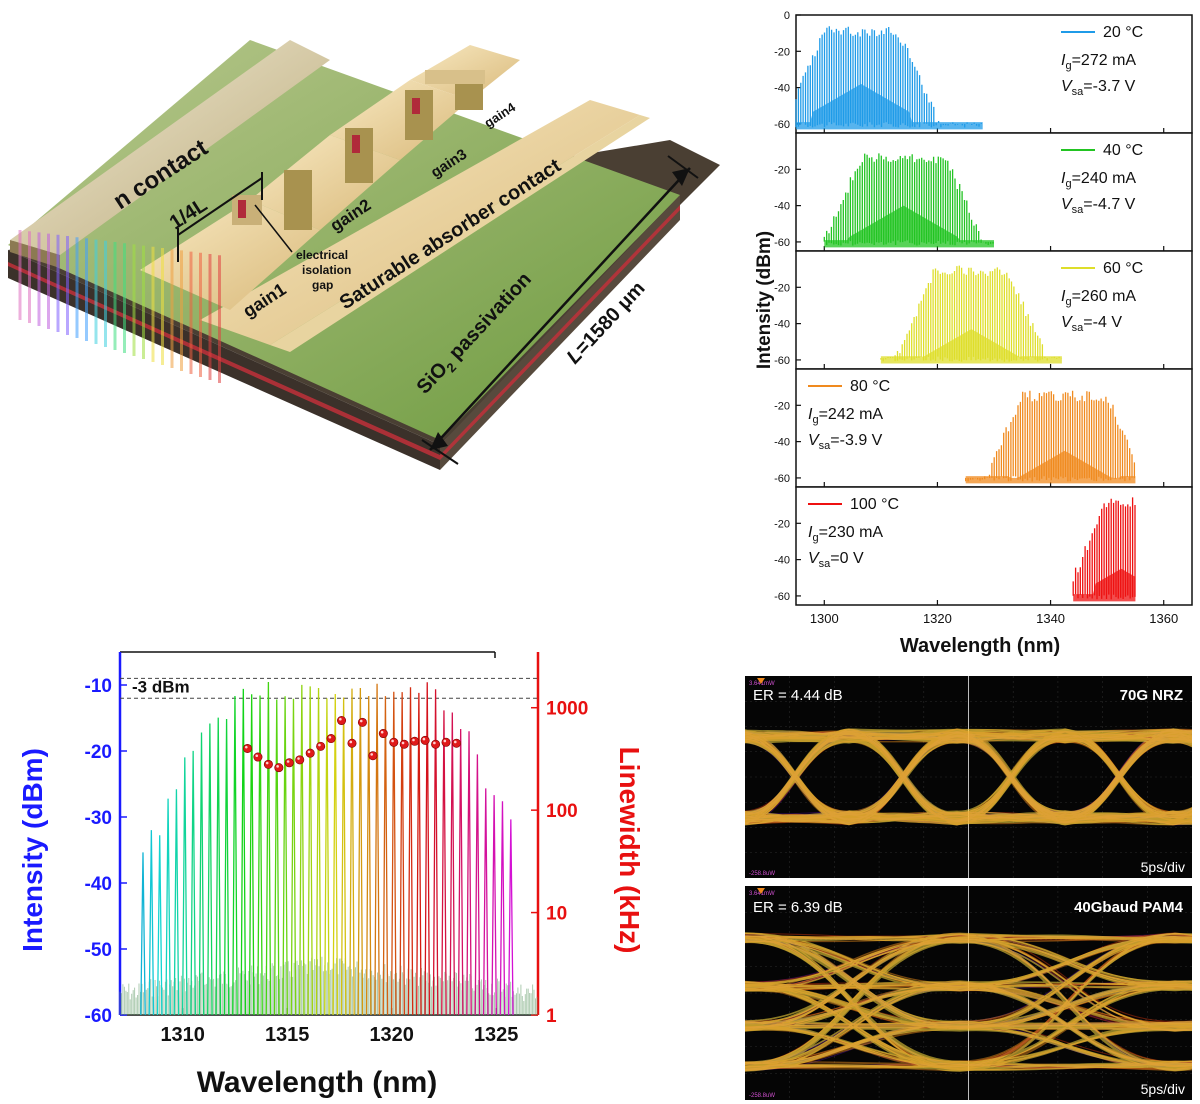 This screenshot has width=1200, height=1104. I want to click on temp-vsa-label: Vsa=-4 V, so click(1091, 324).